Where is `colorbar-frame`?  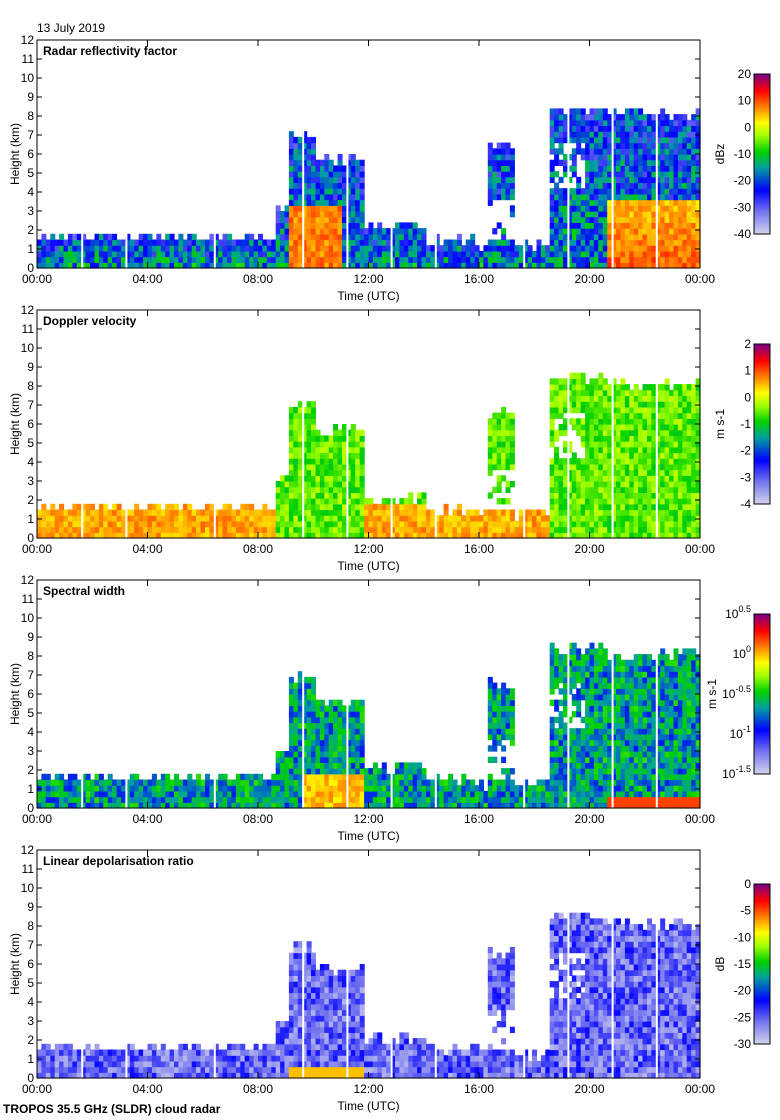 colorbar-frame is located at coordinates (762, 424).